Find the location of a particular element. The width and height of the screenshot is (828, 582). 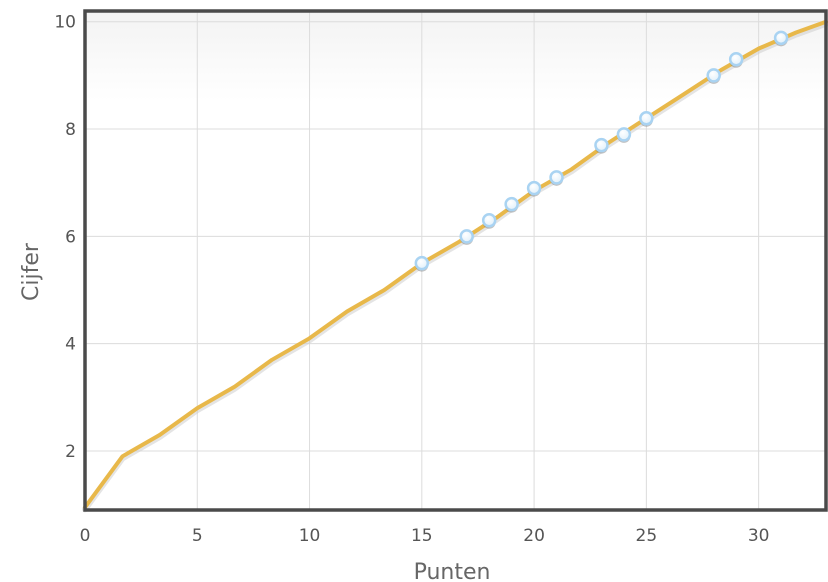

x-tick-labels: 0 5 10 15 20 25 30 is located at coordinates (425, 536).